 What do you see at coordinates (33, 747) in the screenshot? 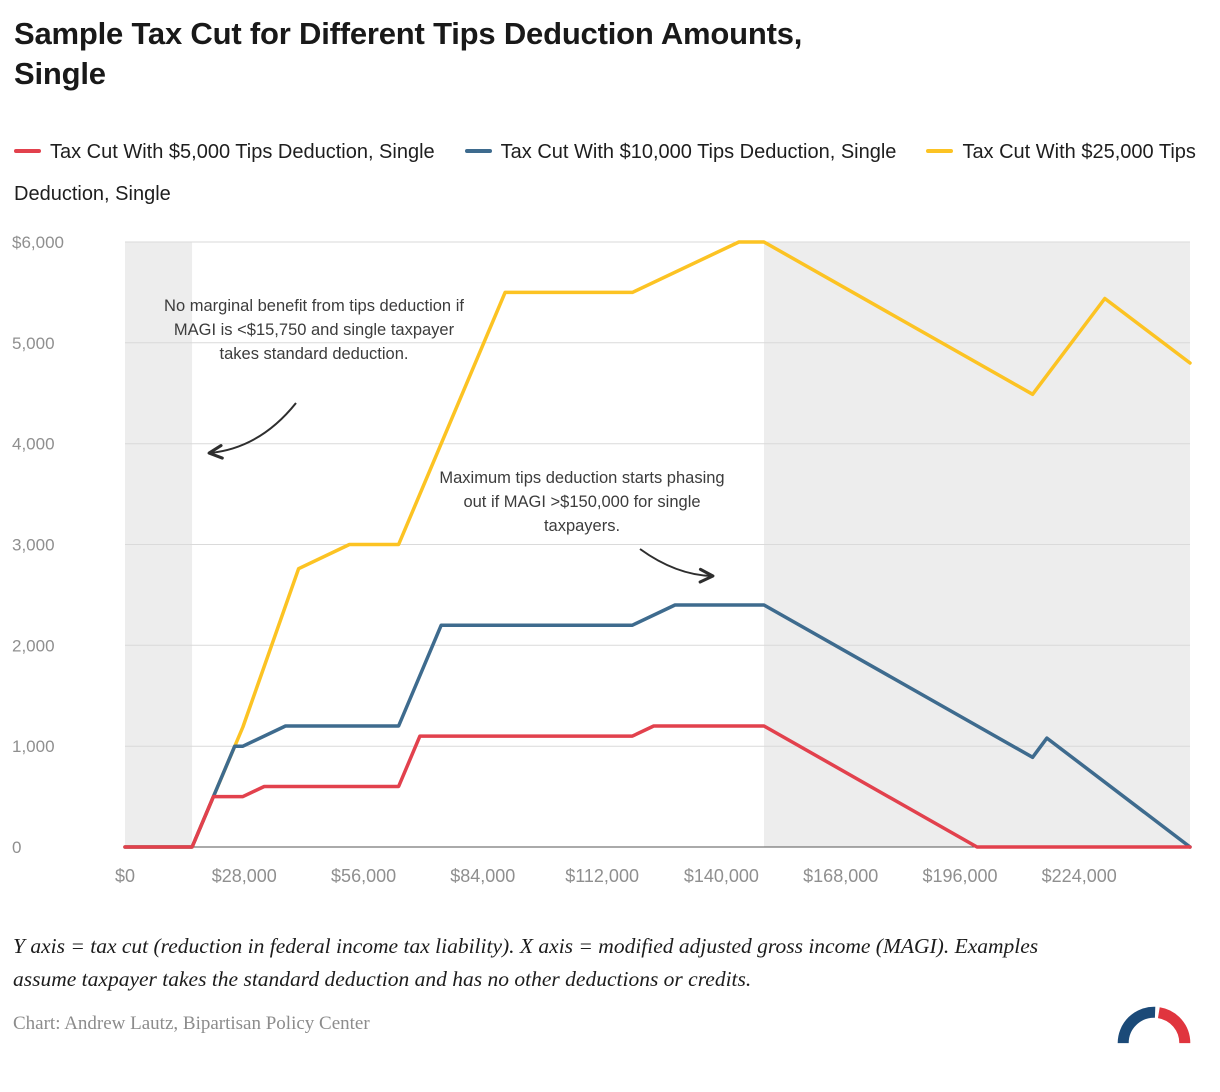
I see `y-tick-label: 1,000` at bounding box center [33, 747].